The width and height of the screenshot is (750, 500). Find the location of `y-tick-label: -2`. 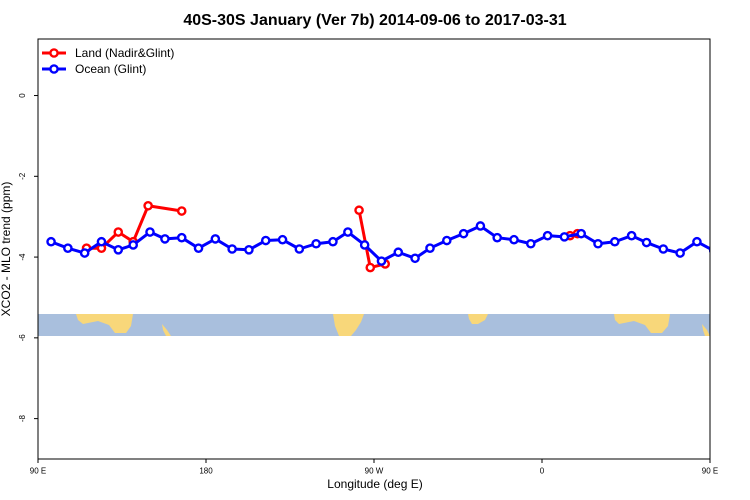

y-tick-label: -2 is located at coordinates (22, 176).